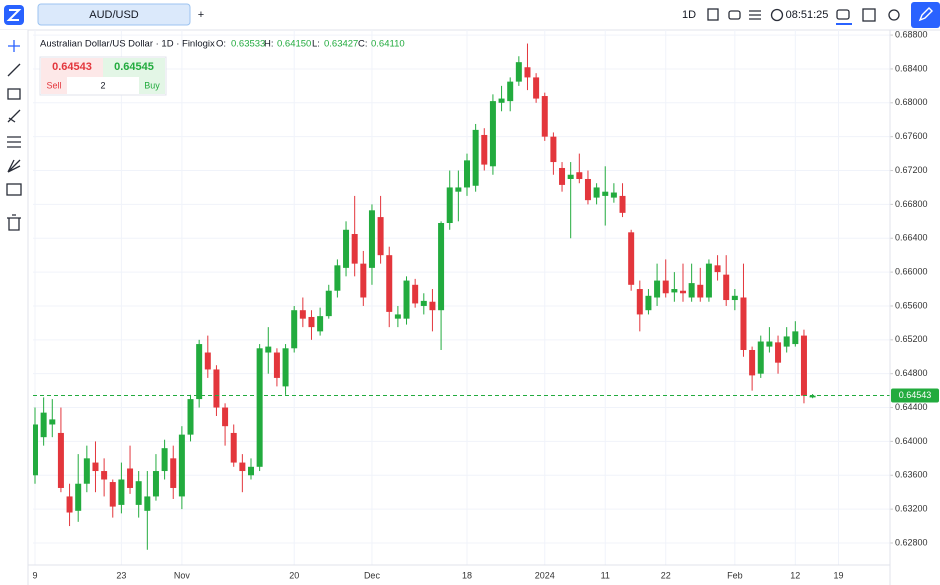  I want to click on interval-button: 1D, so click(689, 15).